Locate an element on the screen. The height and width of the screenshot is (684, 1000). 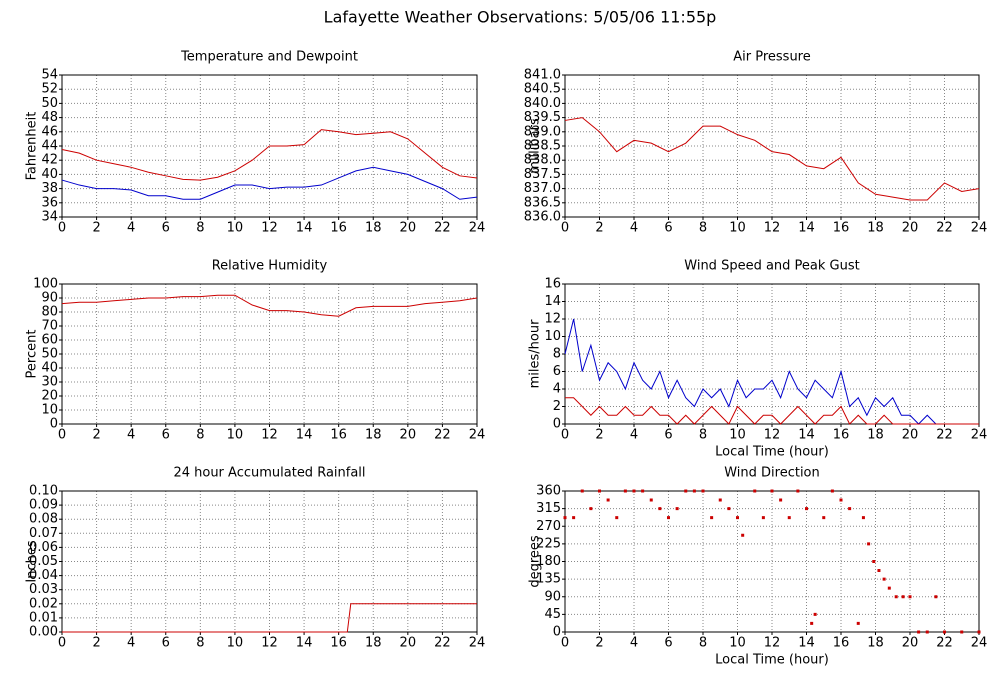
y-tick-label: 20 is located at coordinates (49, 396).